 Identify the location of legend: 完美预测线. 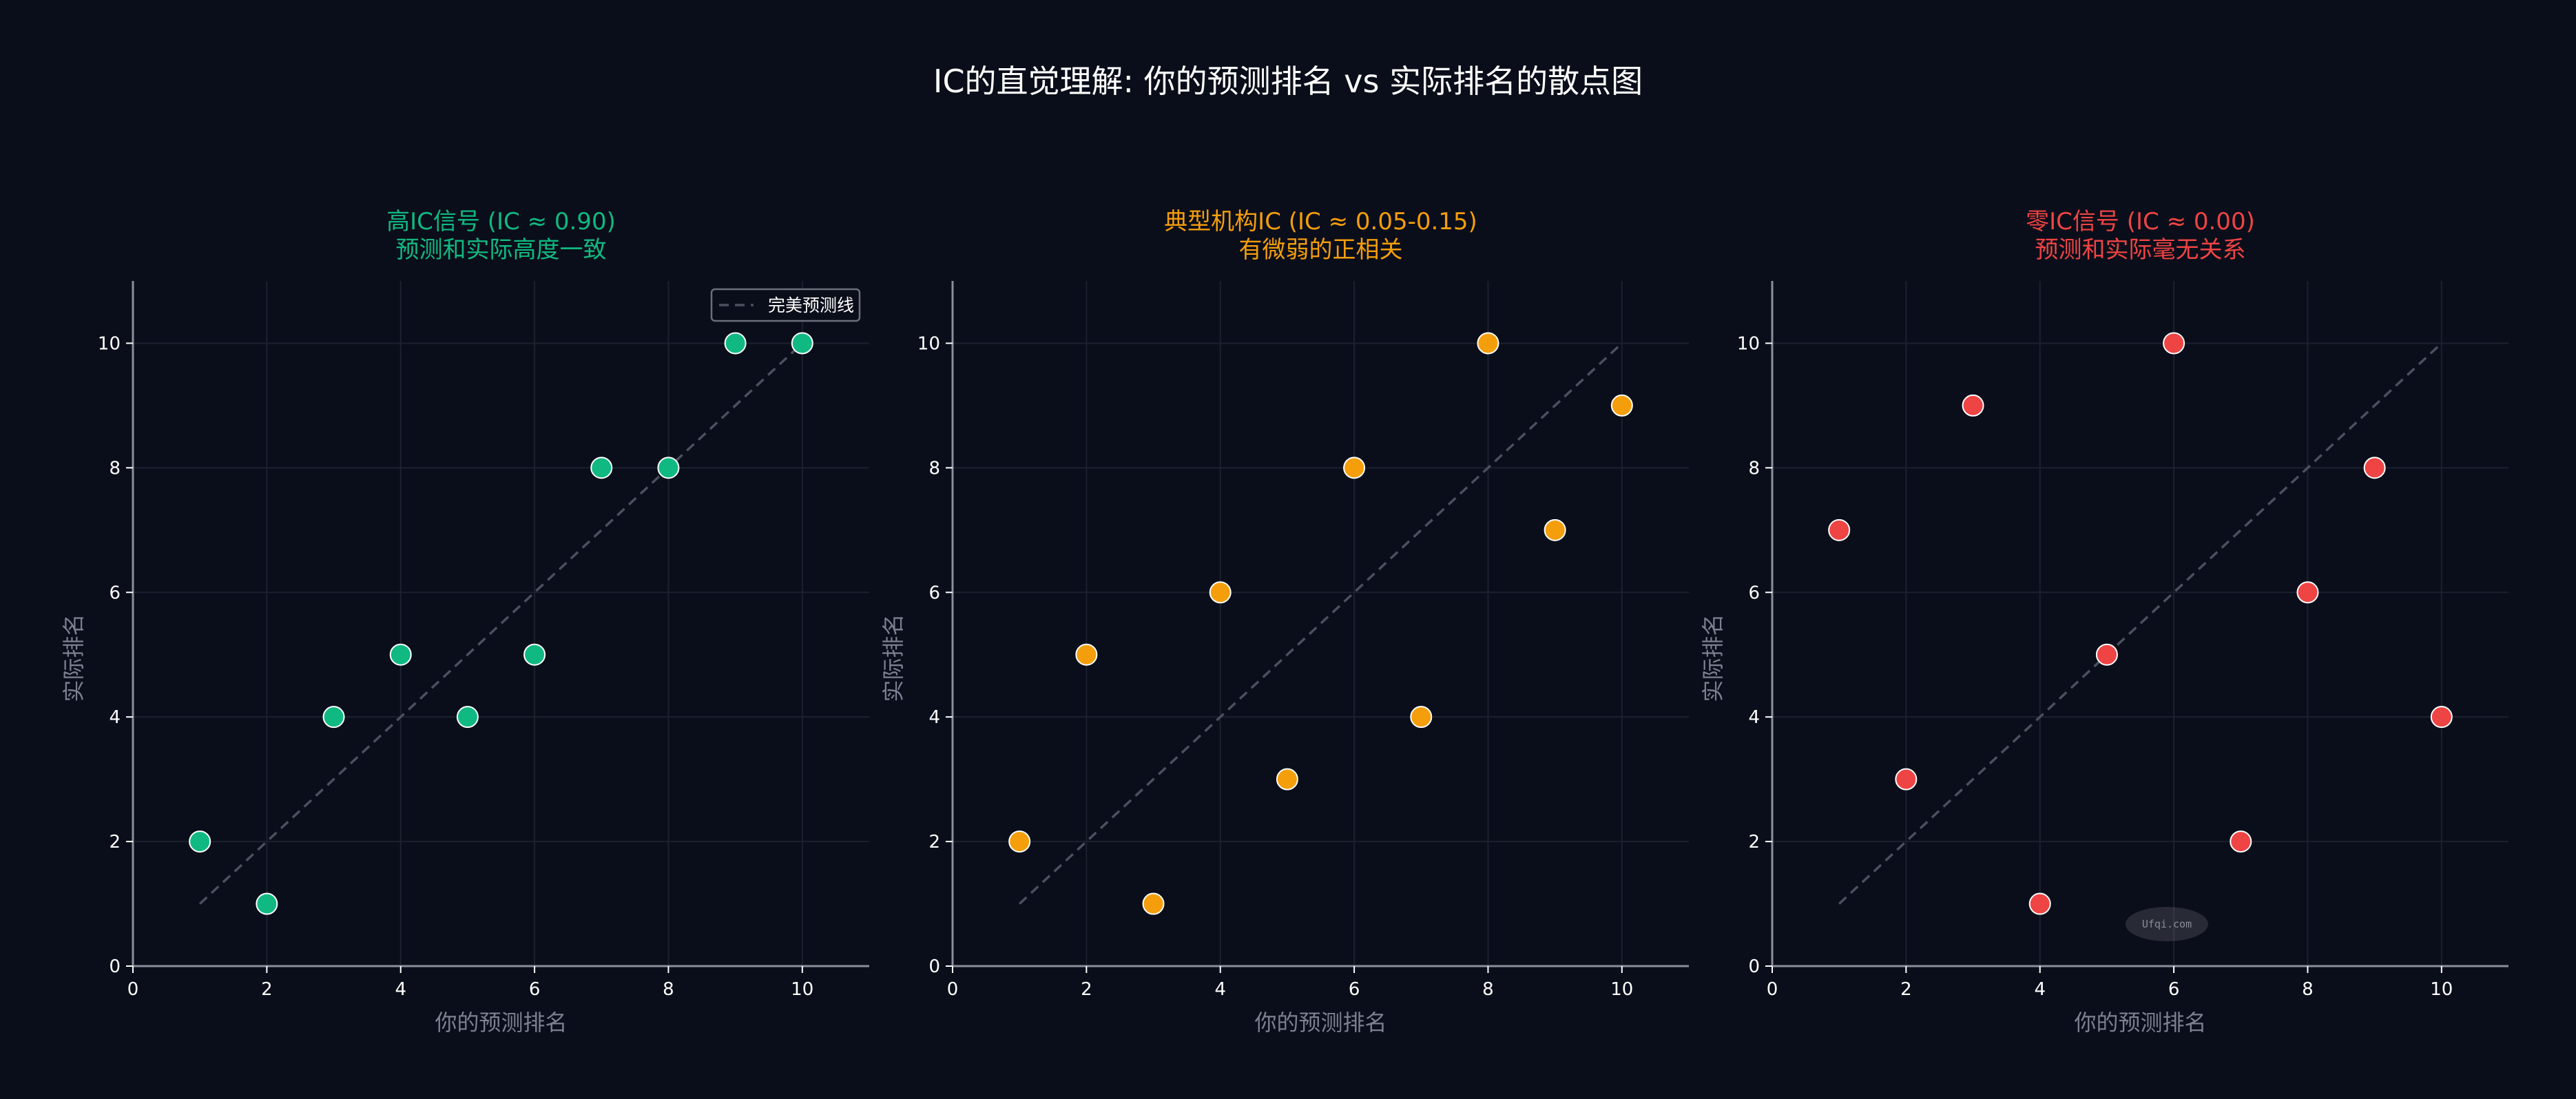
(785, 305).